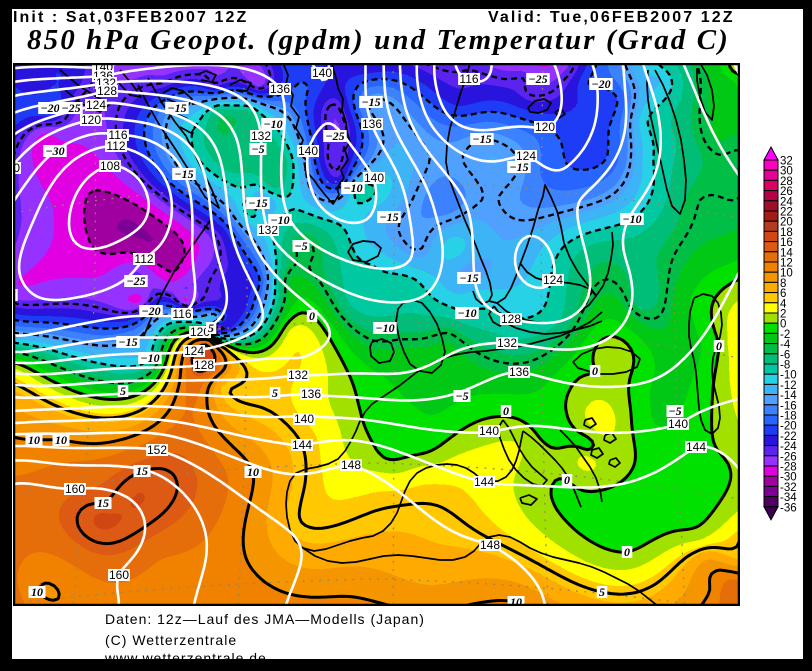  What do you see at coordinates (75, 489) in the screenshot?
I see `svg-text: 160` at bounding box center [75, 489].